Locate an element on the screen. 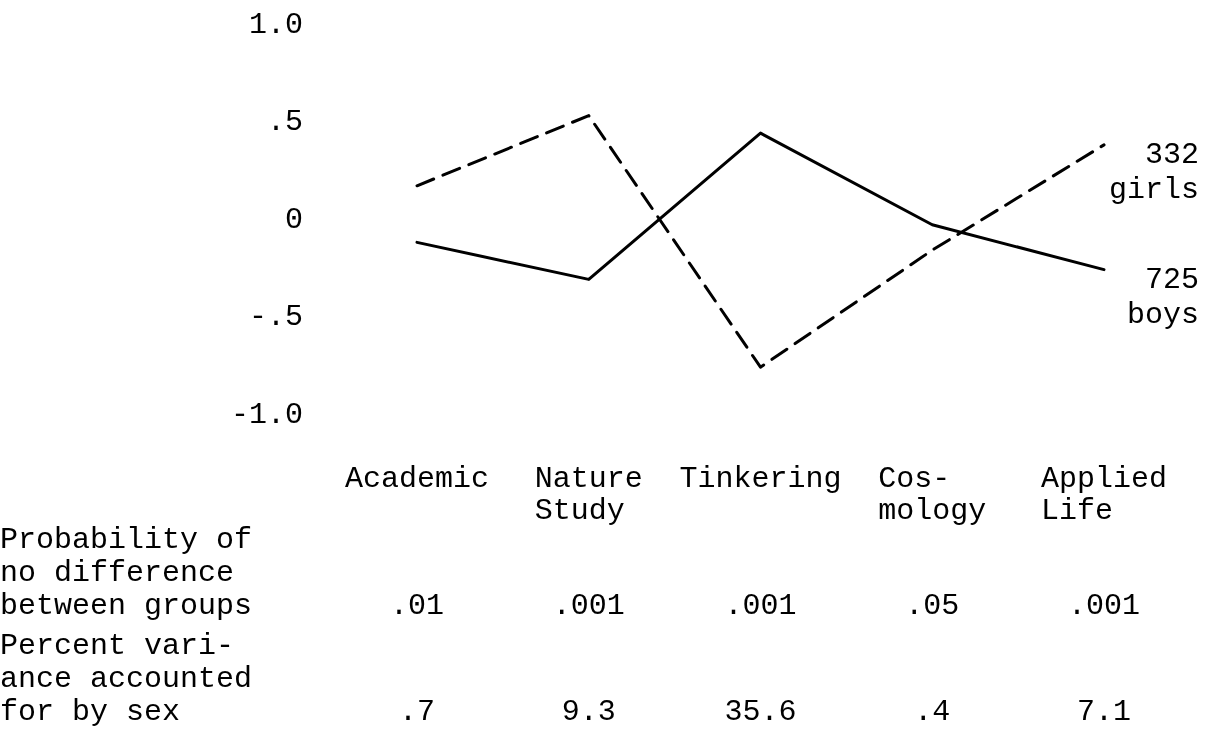  text: .05 is located at coordinates (932, 606).